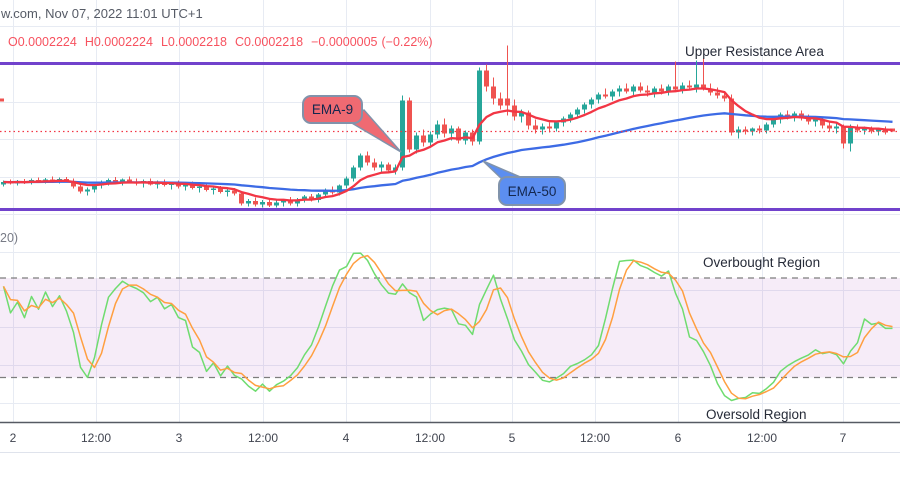 This screenshot has width=900, height=489. I want to click on ohlc-high: H0.0002224, so click(118, 42).